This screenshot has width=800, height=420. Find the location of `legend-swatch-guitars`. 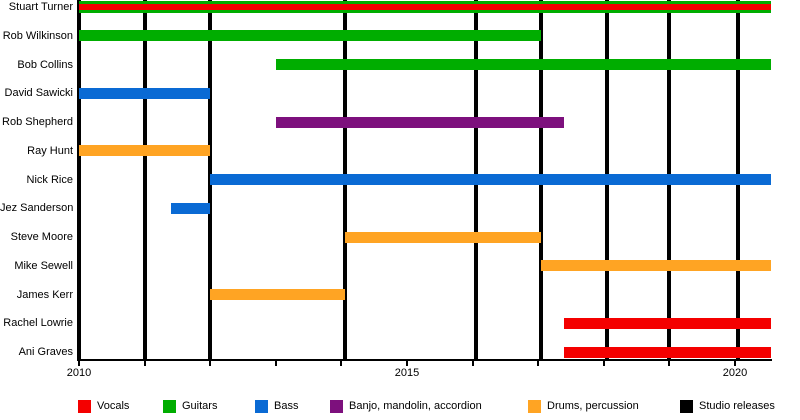

legend-swatch-guitars is located at coordinates (169, 406).